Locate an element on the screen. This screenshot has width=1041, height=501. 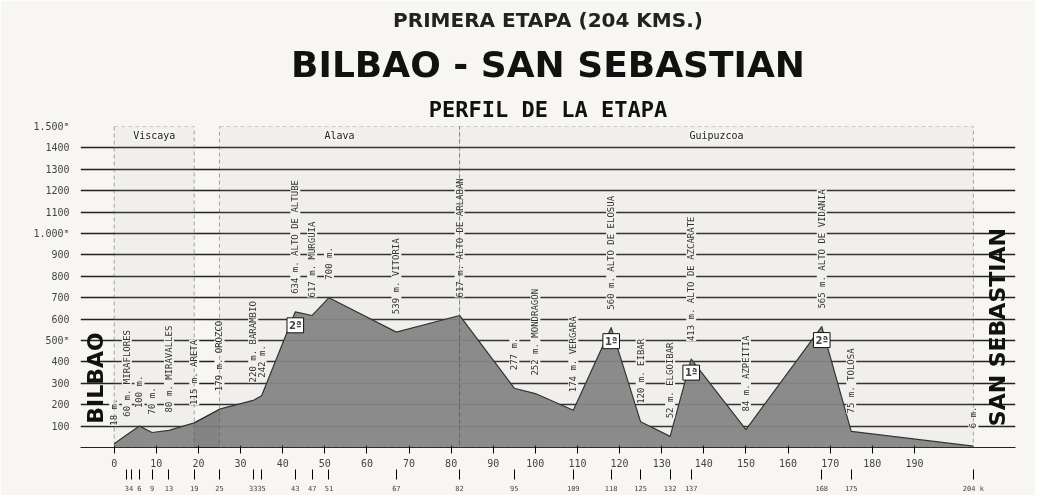
data-label: 560 m. ALTO DE ELOSUA is located at coordinates (611, 252).